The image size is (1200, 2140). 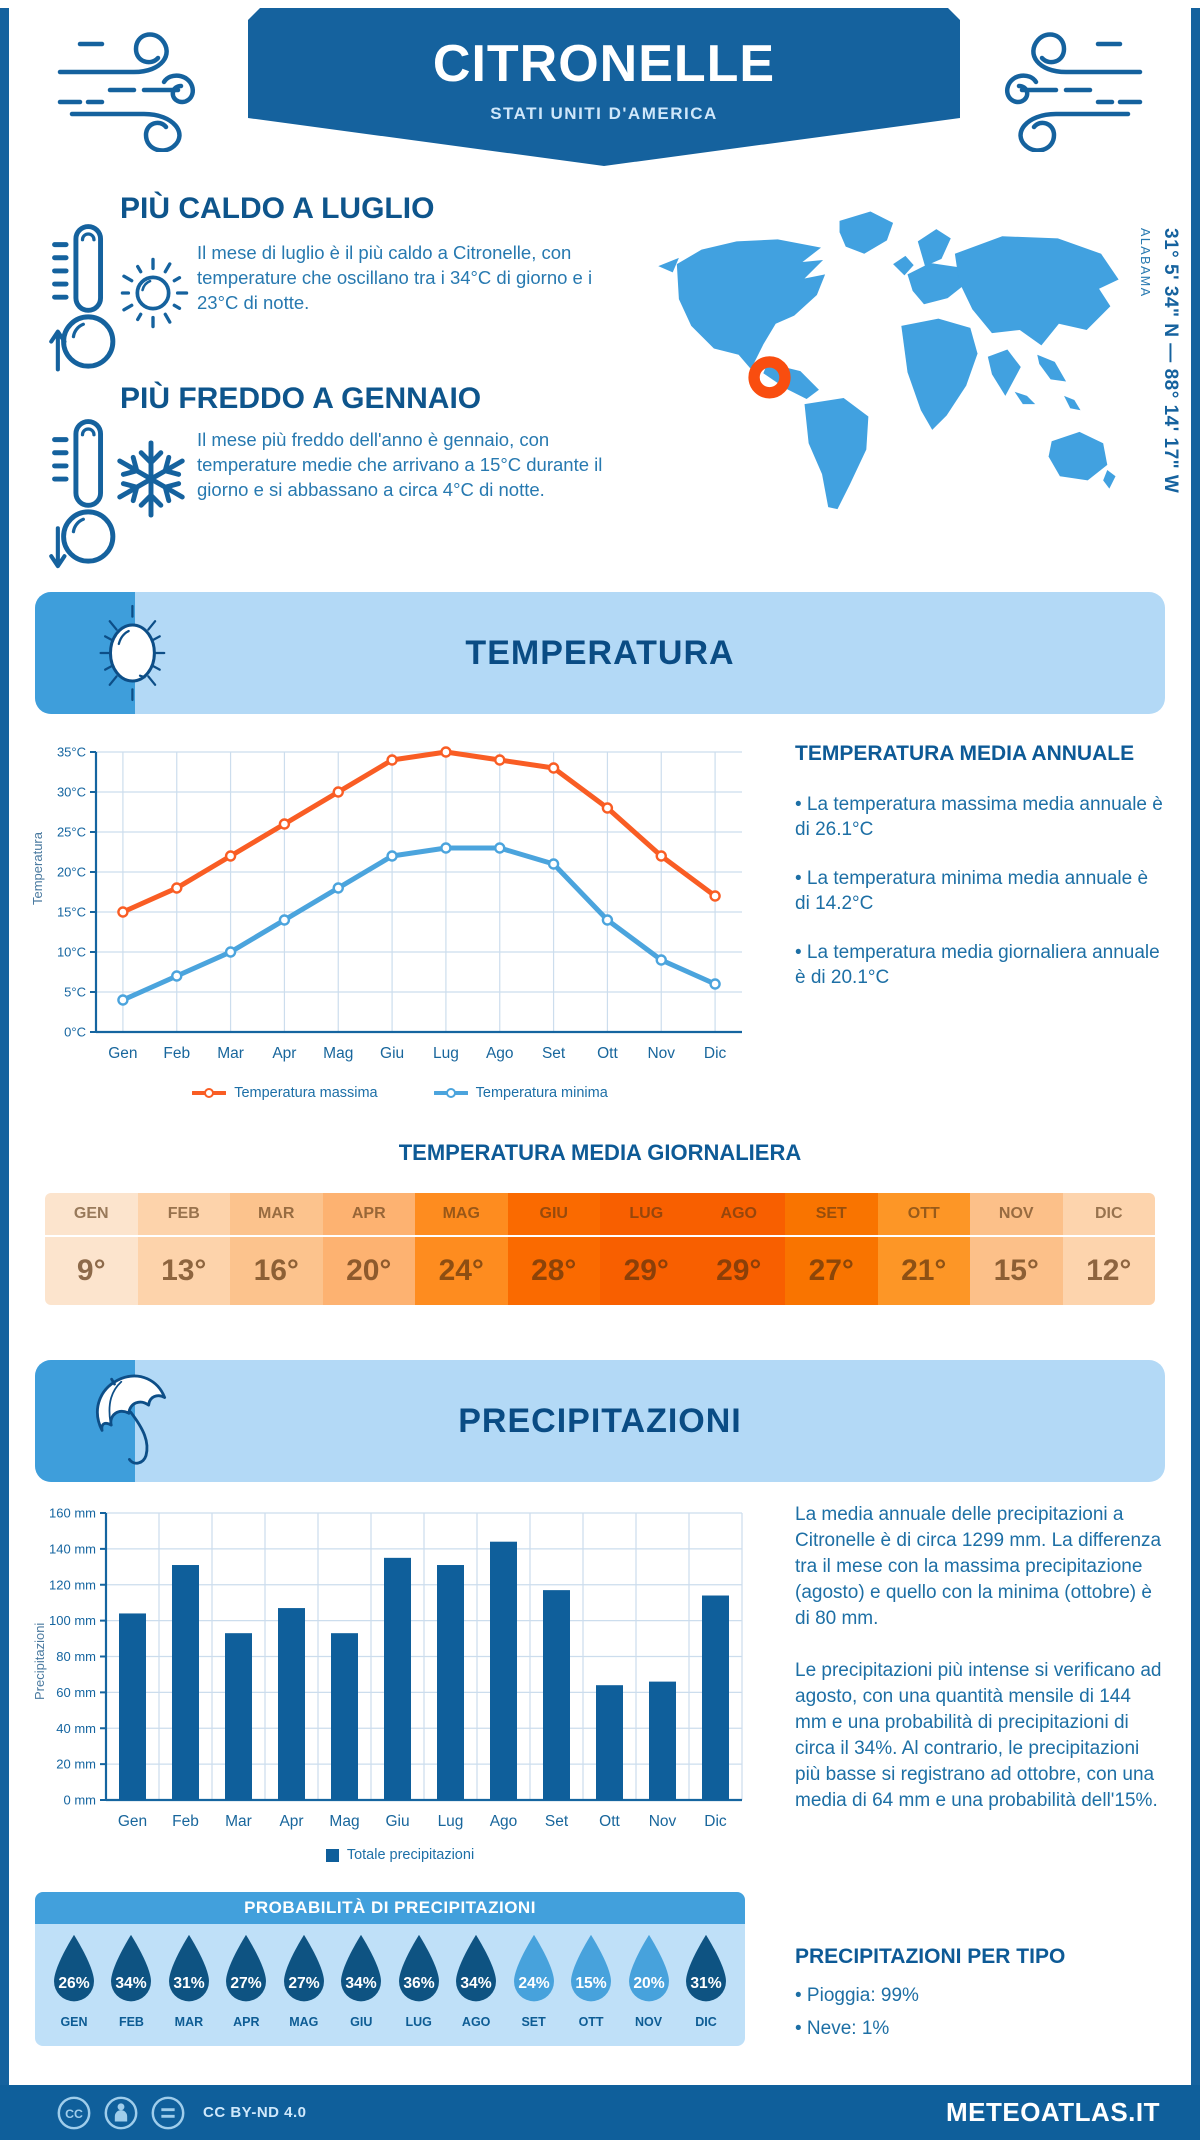 I want to click on droplet-icon: 27%, so click(x=303, y=1968).